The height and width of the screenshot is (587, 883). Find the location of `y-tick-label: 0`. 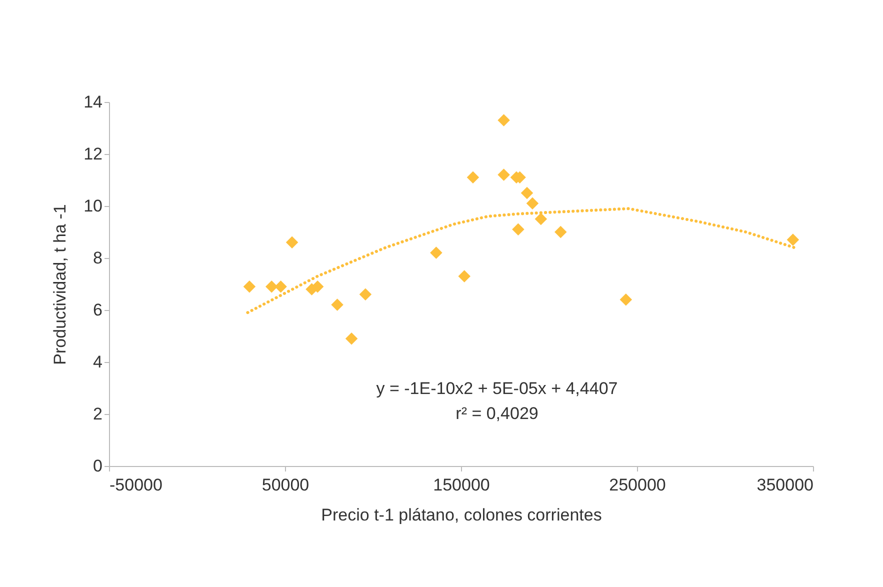

y-tick-label: 0 is located at coordinates (97, 466).